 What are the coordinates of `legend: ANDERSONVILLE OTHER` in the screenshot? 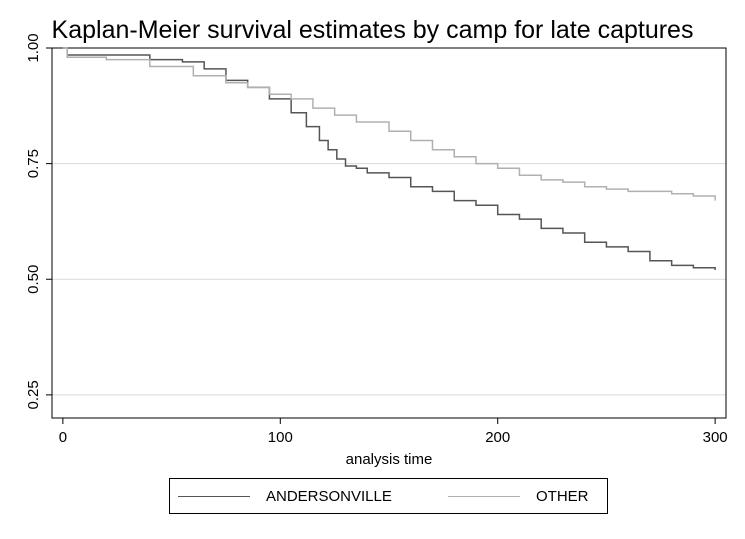 It's located at (388, 496).